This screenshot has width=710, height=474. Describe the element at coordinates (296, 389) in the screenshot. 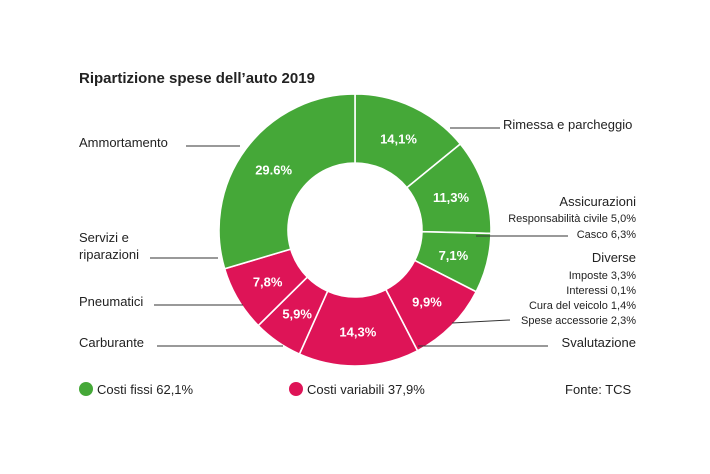

I see `legend-swatch-variable` at that location.